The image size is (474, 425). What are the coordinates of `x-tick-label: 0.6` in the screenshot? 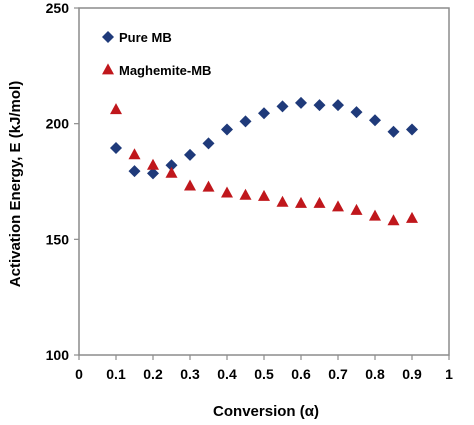 It's located at (301, 374).